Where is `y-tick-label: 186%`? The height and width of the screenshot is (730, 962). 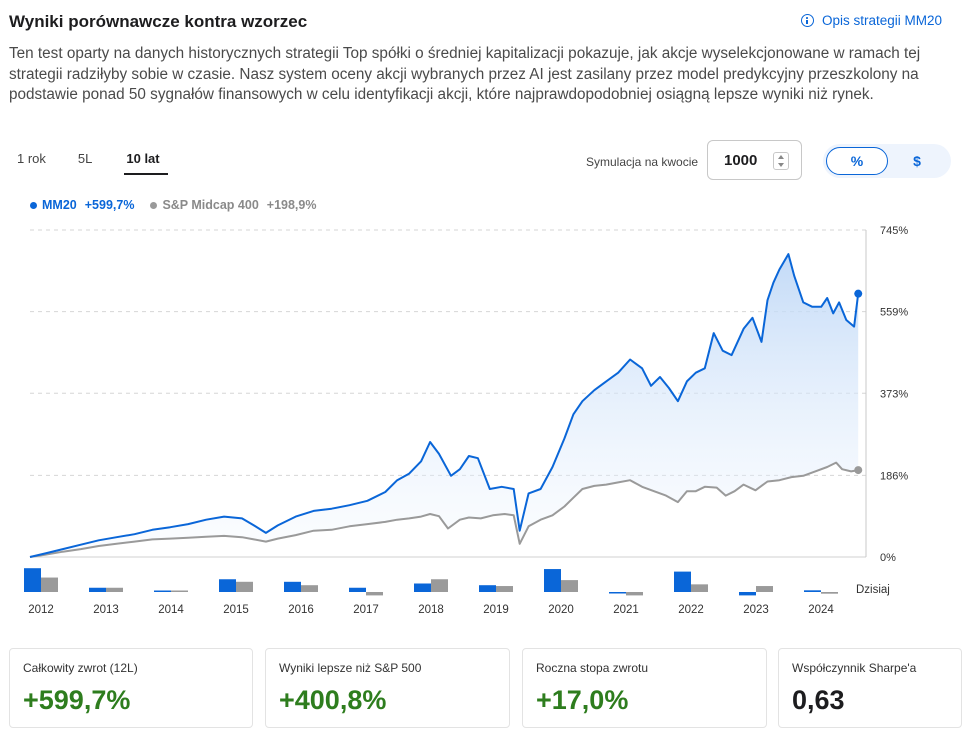 y-tick-label: 186% is located at coordinates (894, 476).